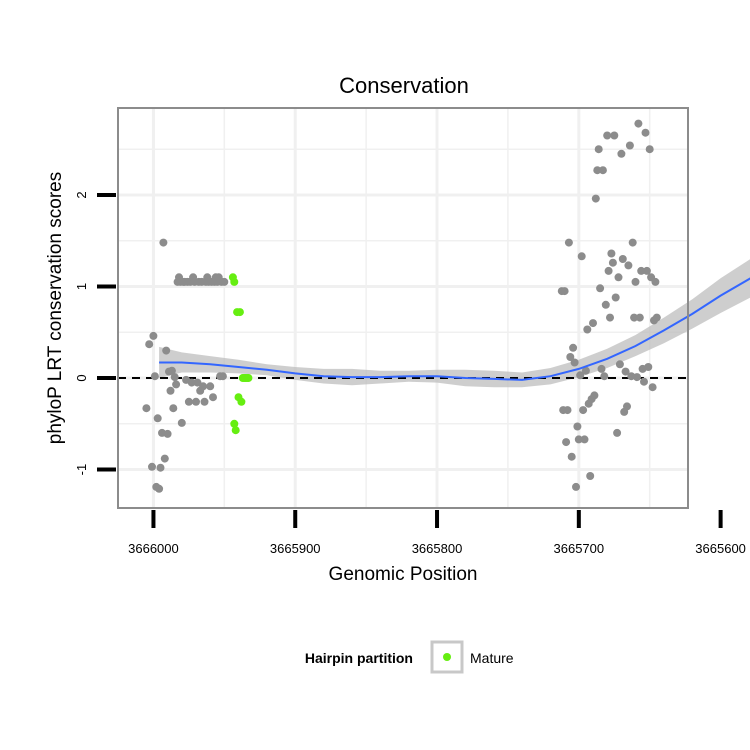 This screenshot has height=750, width=750. I want to click on x-axis-title: Genomic Position, so click(403, 574).